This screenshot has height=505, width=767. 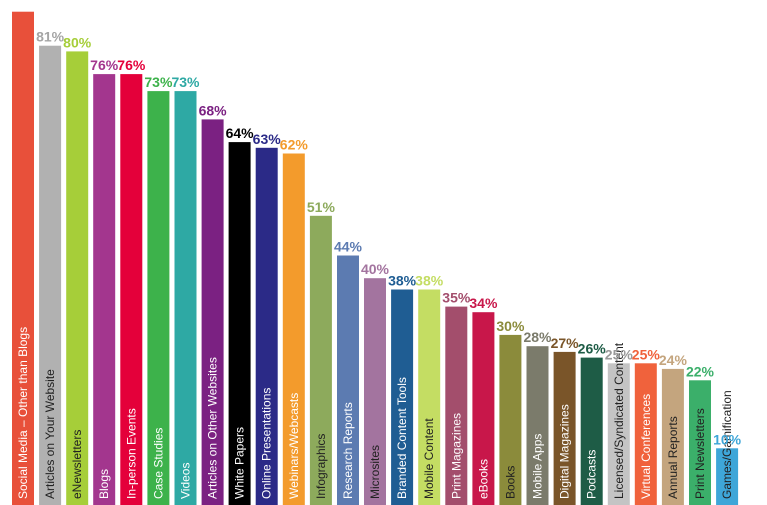 What do you see at coordinates (321, 466) in the screenshot?
I see `bar-label: Infographics` at bounding box center [321, 466].